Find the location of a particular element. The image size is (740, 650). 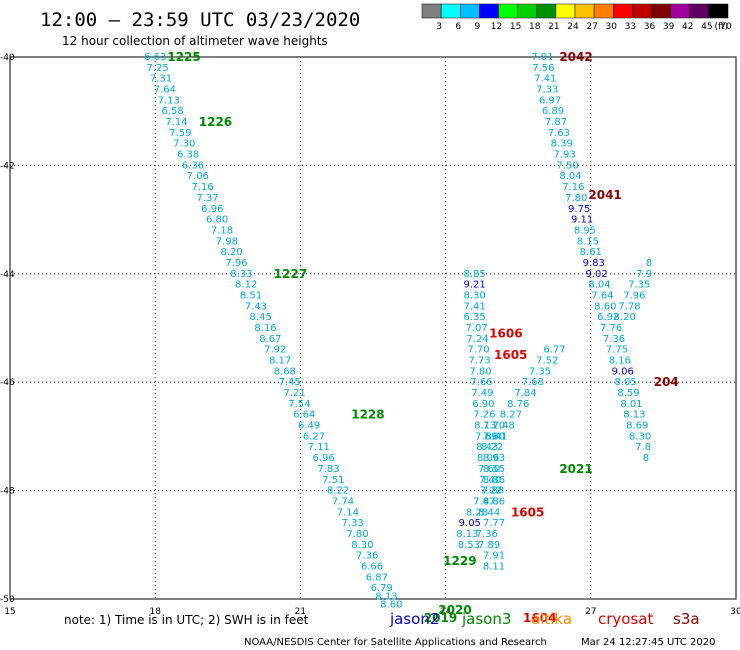

colorbar-tick: 18 is located at coordinates (535, 27).